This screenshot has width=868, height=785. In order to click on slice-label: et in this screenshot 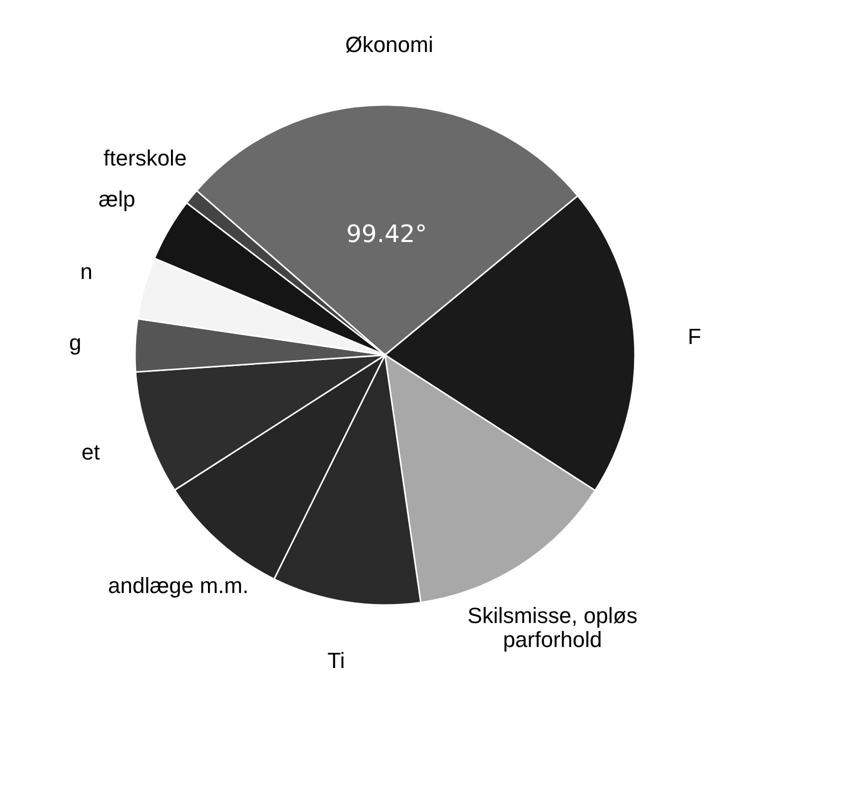, I will do `click(91, 451)`.